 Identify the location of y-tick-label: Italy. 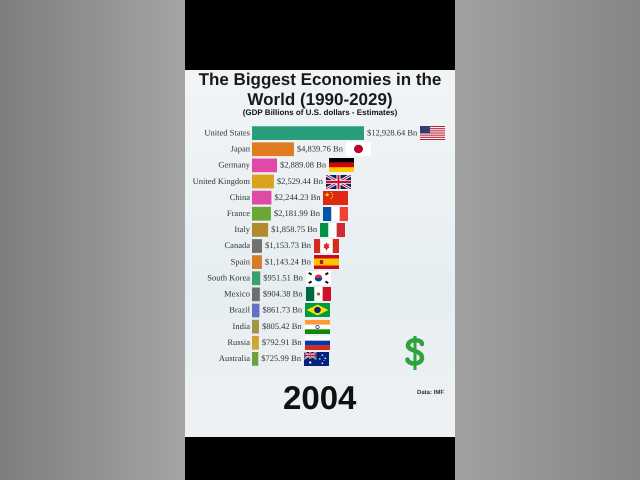
(242, 229).